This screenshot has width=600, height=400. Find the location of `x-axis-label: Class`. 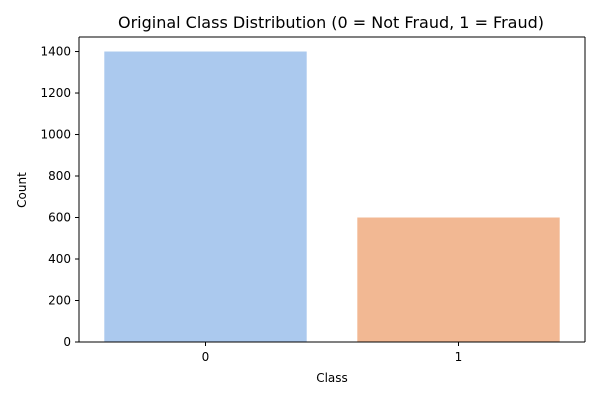

x-axis-label: Class is located at coordinates (332, 378).